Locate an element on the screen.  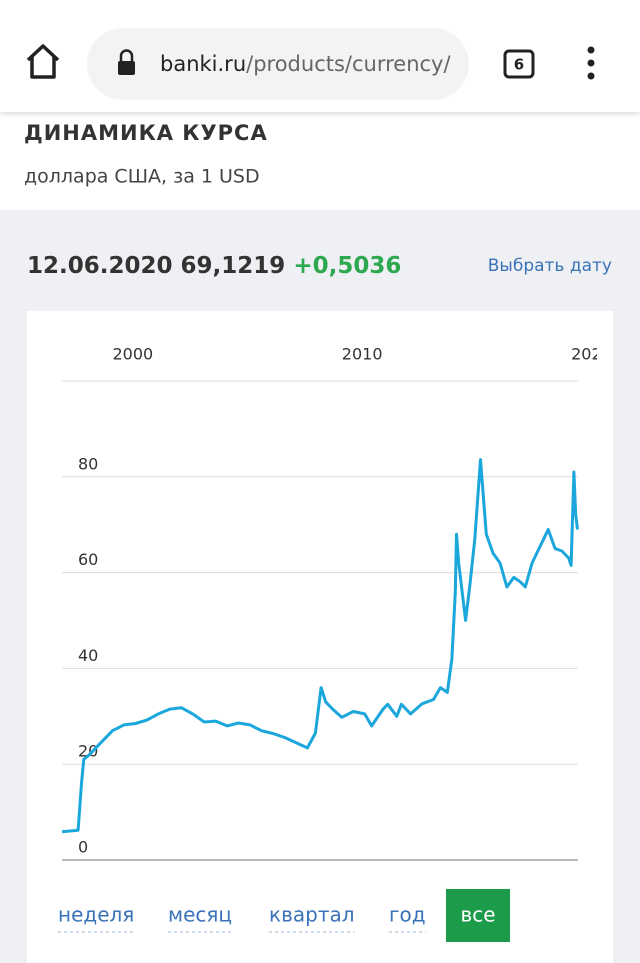
y-tick-label: 80 is located at coordinates (88, 463).